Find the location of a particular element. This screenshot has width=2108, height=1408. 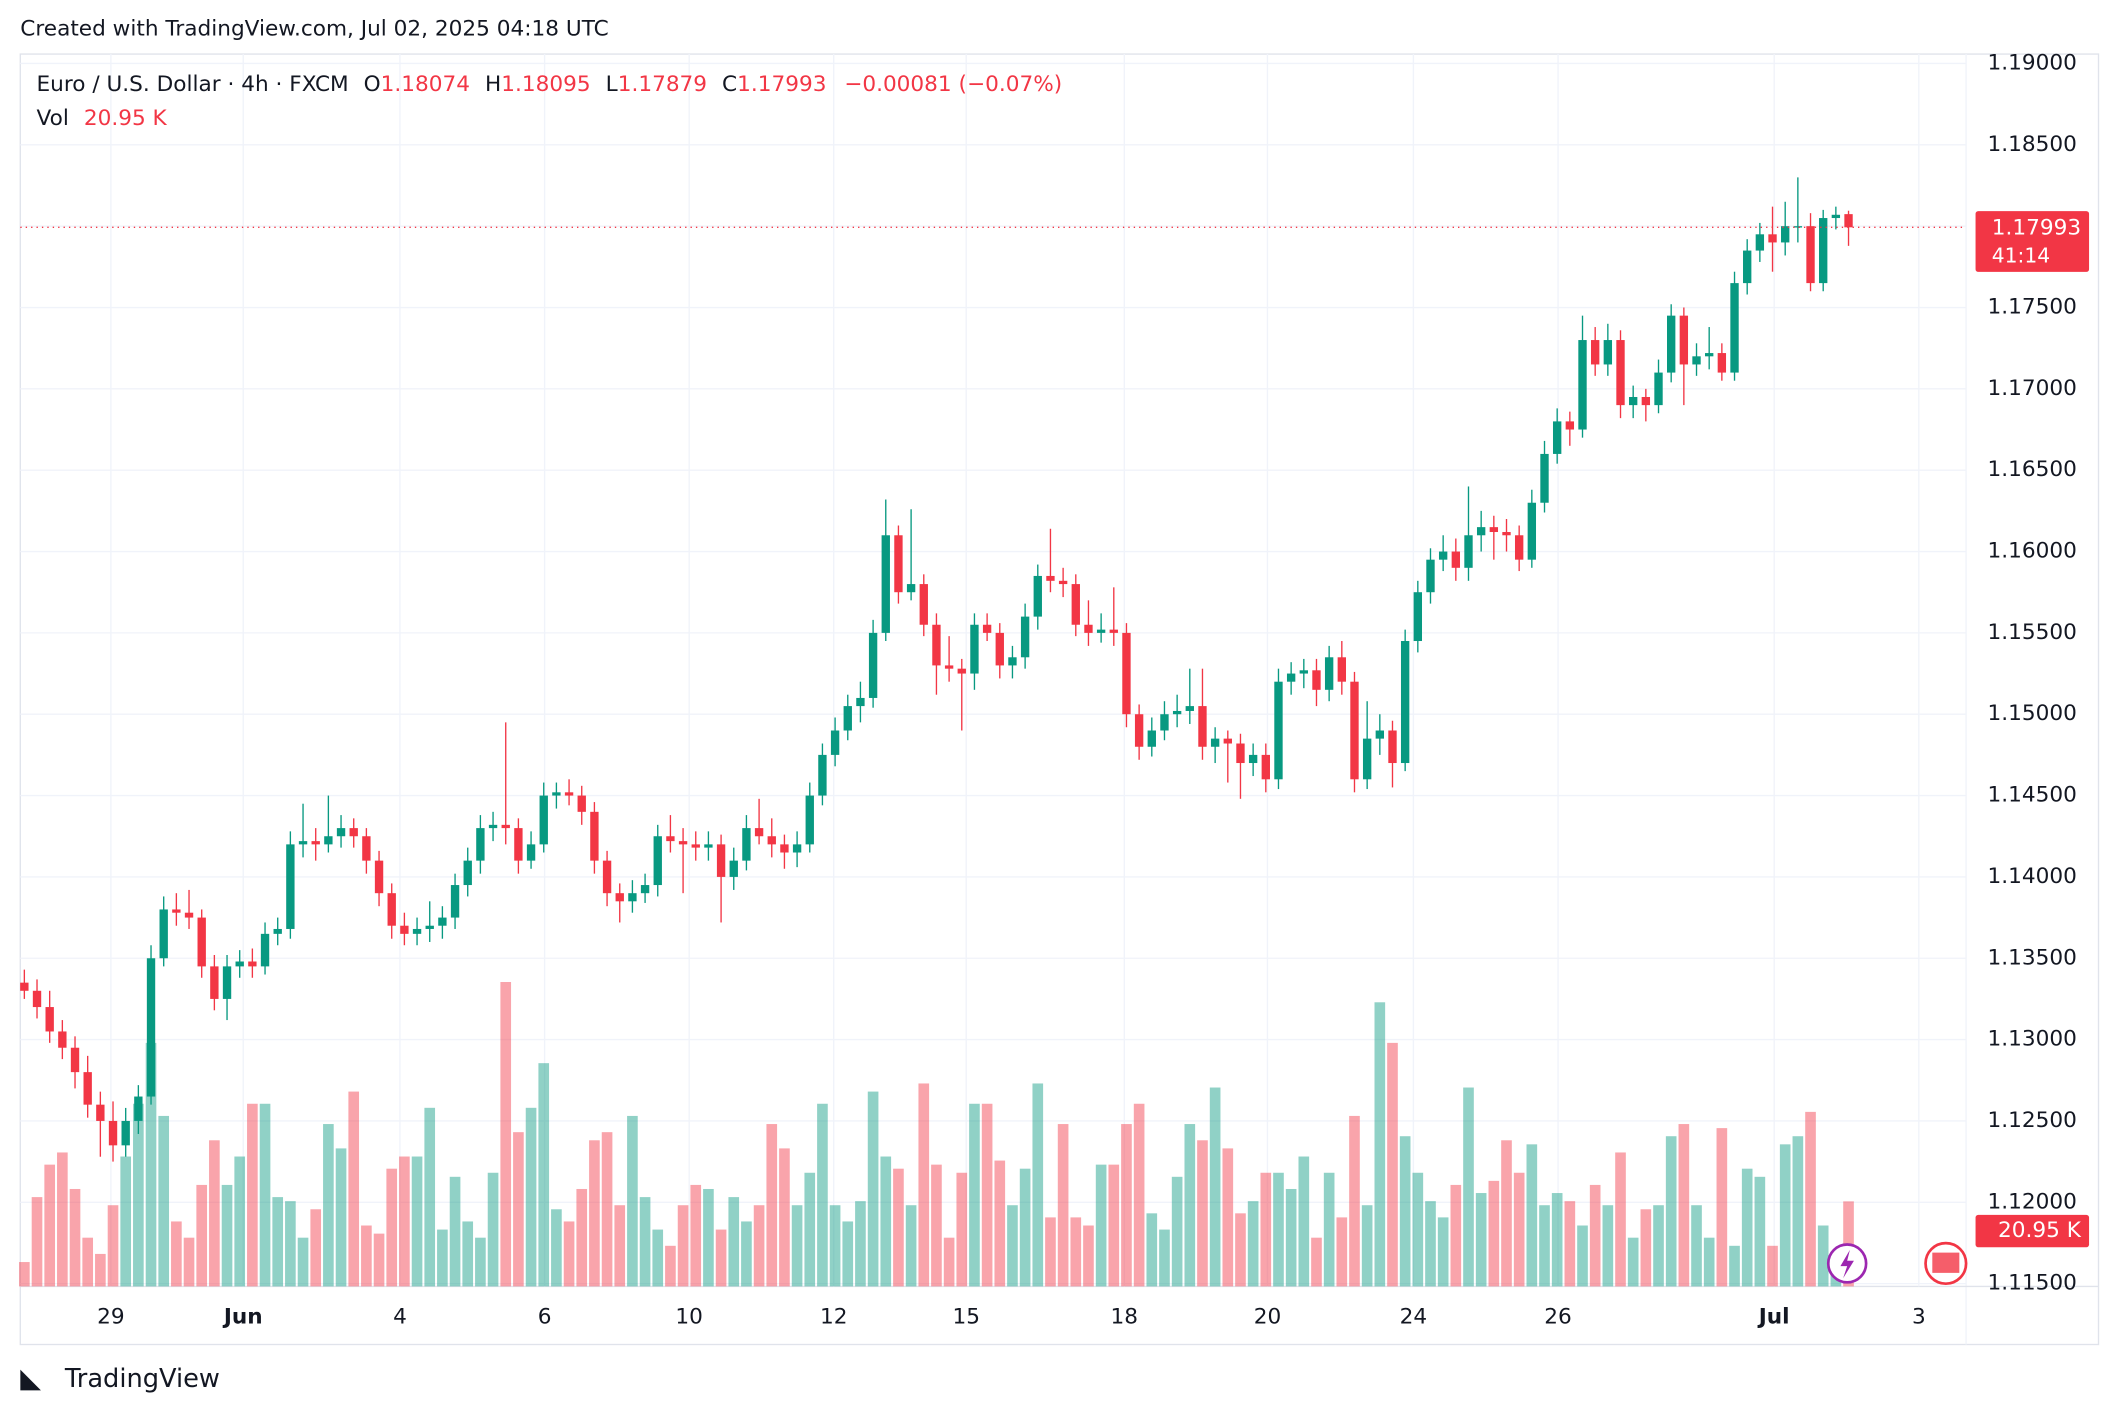

low-value: 1.17879 is located at coordinates (662, 84).